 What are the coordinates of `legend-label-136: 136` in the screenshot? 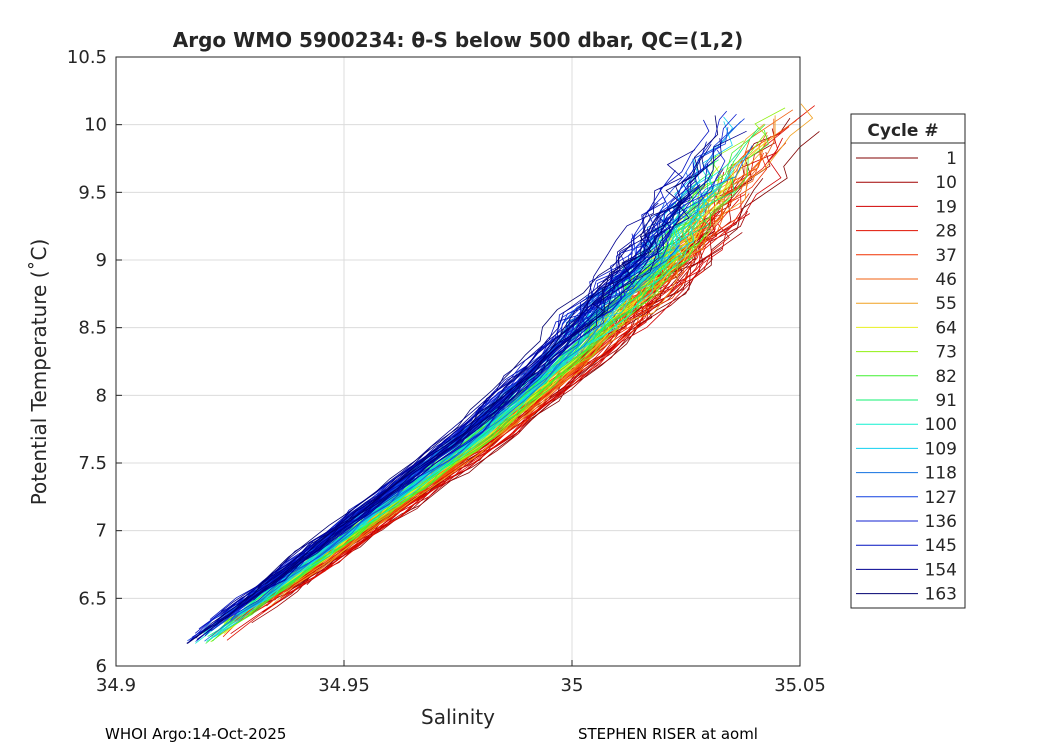 It's located at (941, 522).